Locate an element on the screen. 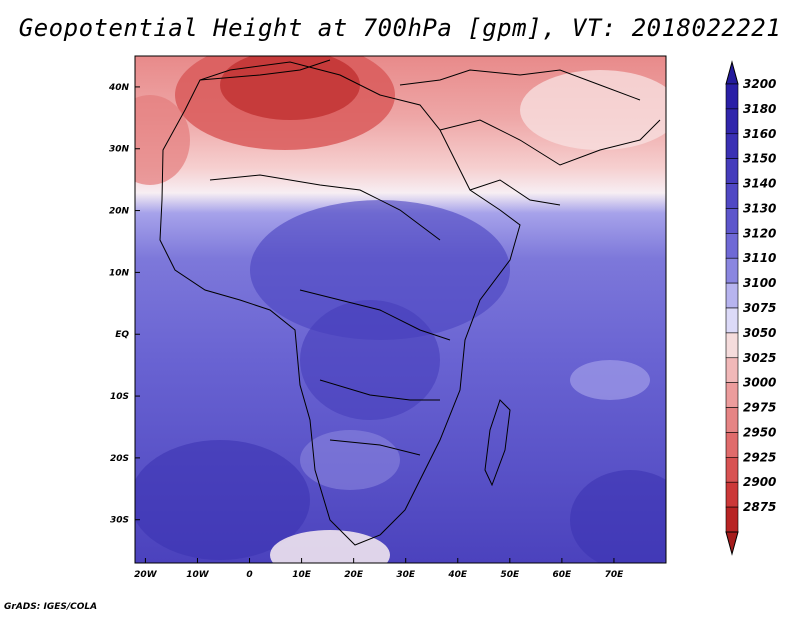 The width and height of the screenshot is (800, 618). lon-tick-label: 20W is located at coordinates (146, 575).